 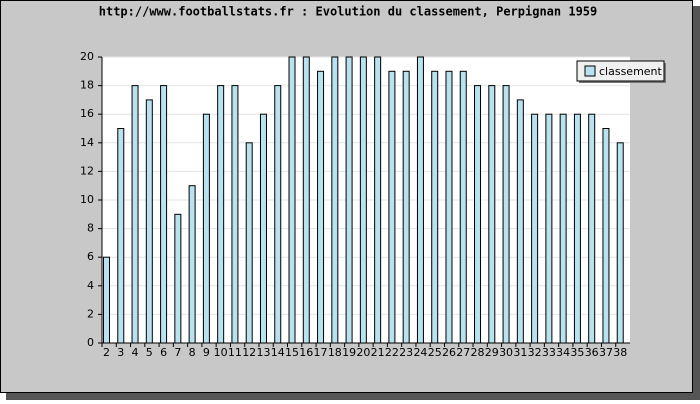 What do you see at coordinates (563, 352) in the screenshot?
I see `x-tick-label: 34` at bounding box center [563, 352].